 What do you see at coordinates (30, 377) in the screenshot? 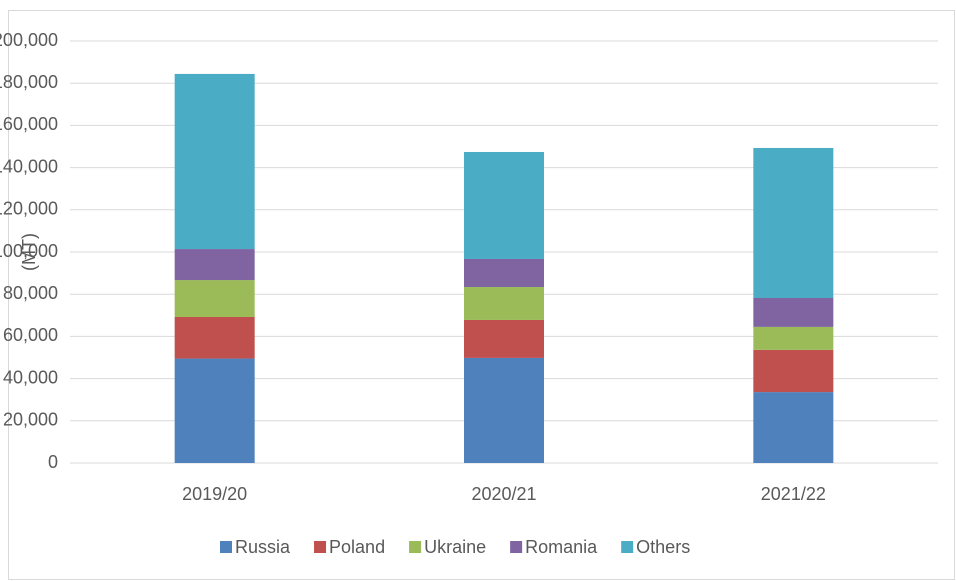
I see `y-tick-label: 40,000` at bounding box center [30, 377].